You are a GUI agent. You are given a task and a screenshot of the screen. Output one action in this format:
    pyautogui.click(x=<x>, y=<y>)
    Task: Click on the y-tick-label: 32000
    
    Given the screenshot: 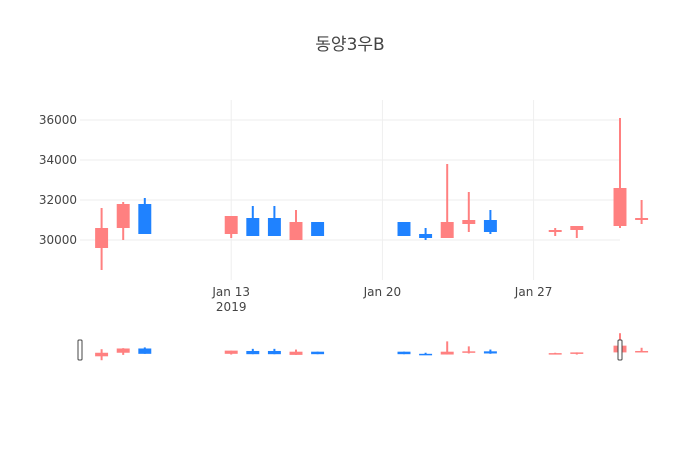 What is the action you would take?
    pyautogui.click(x=58, y=200)
    